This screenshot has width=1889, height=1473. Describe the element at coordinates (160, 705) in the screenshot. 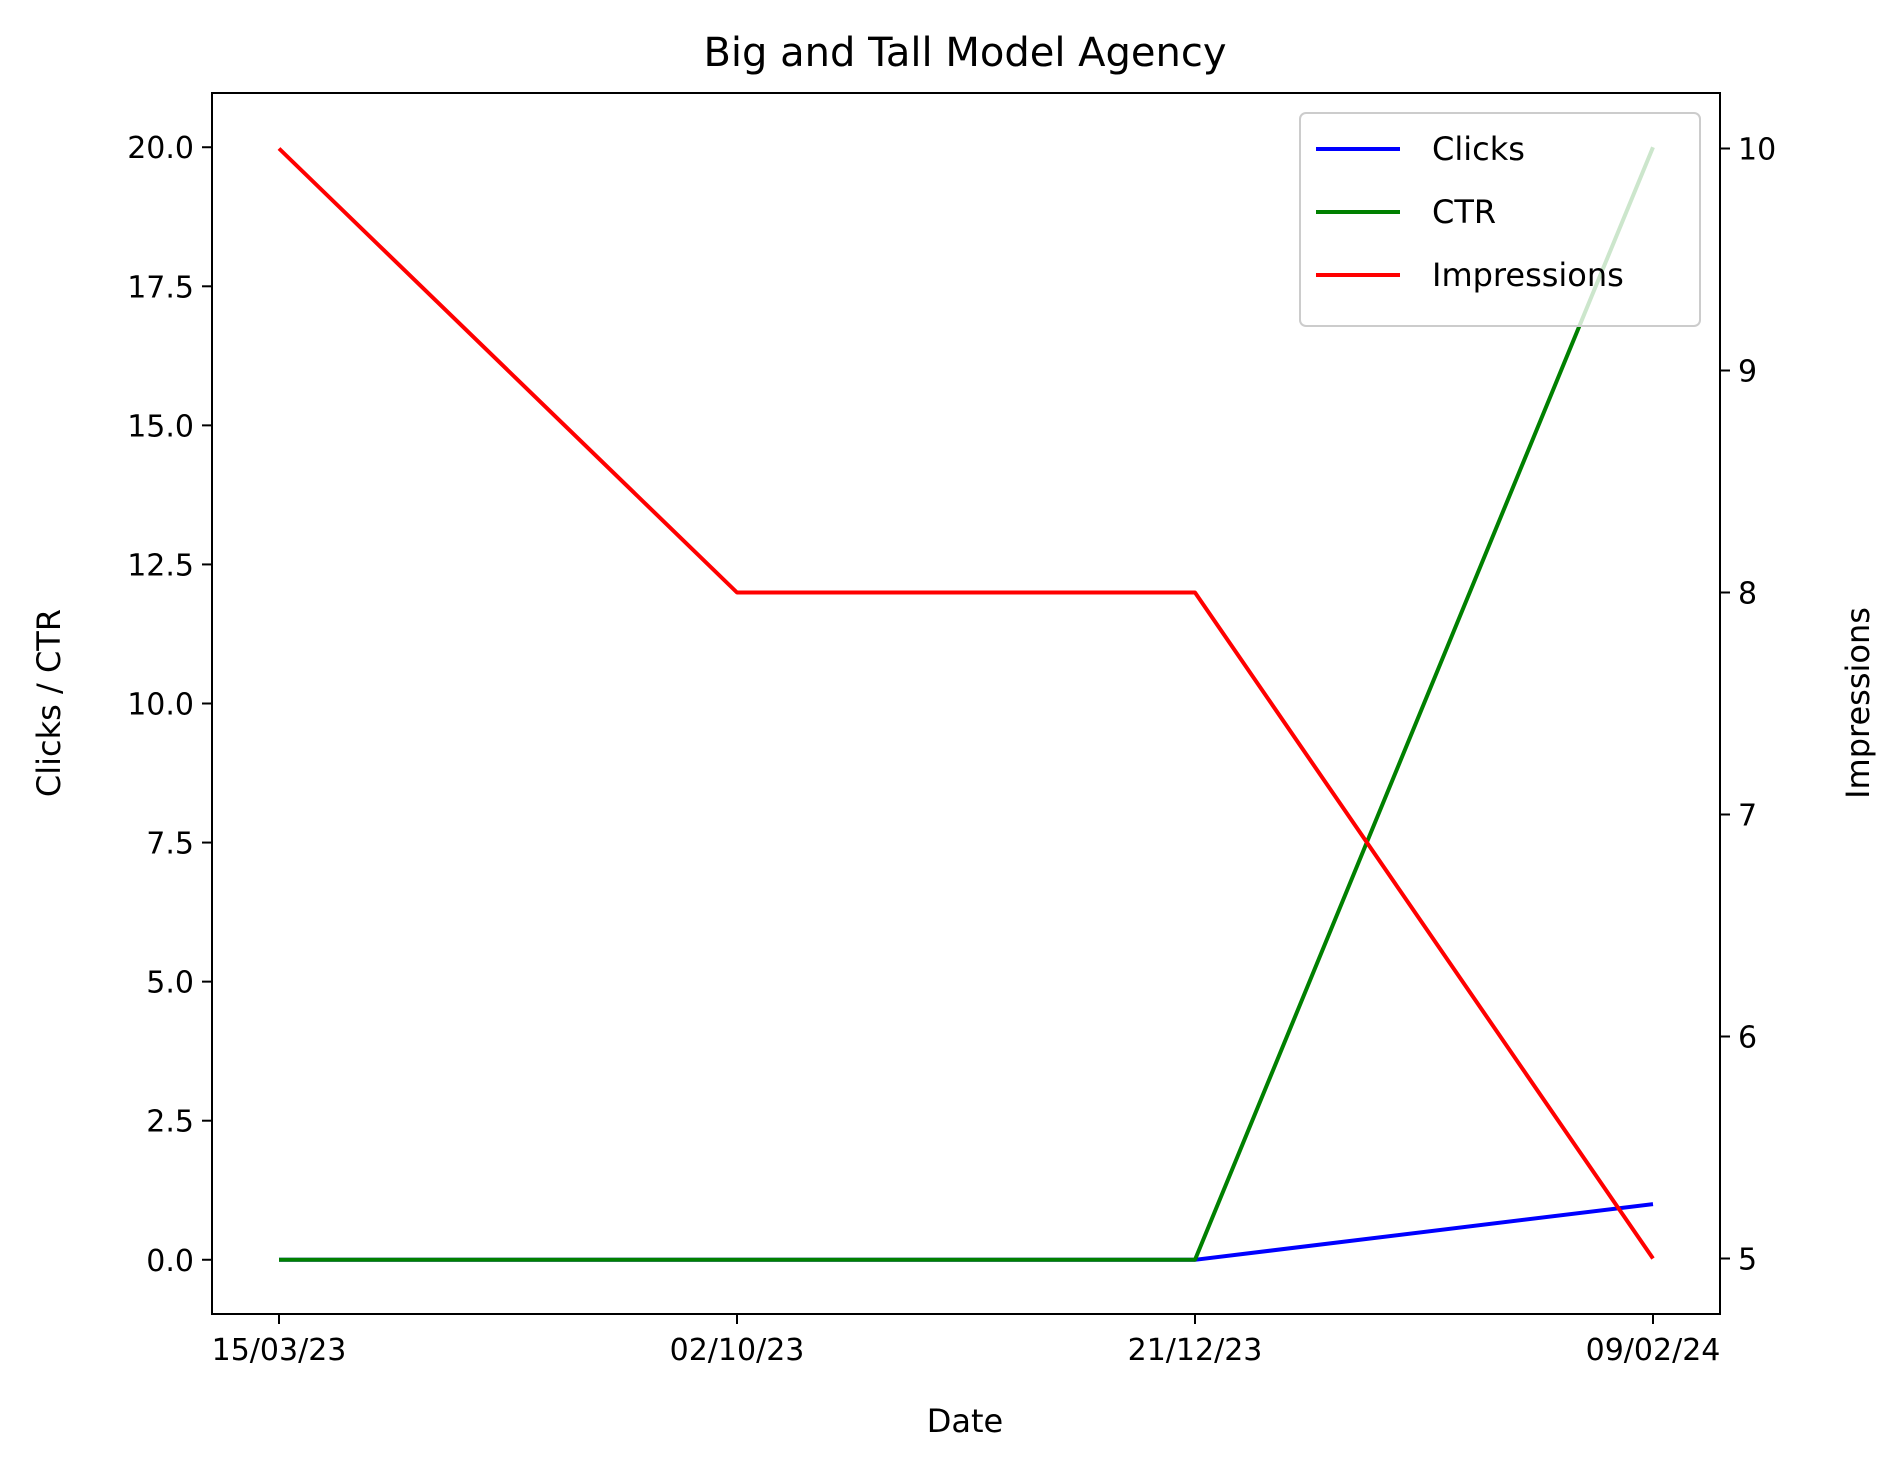

I see `y-left-tick-label: 10.0` at that location.